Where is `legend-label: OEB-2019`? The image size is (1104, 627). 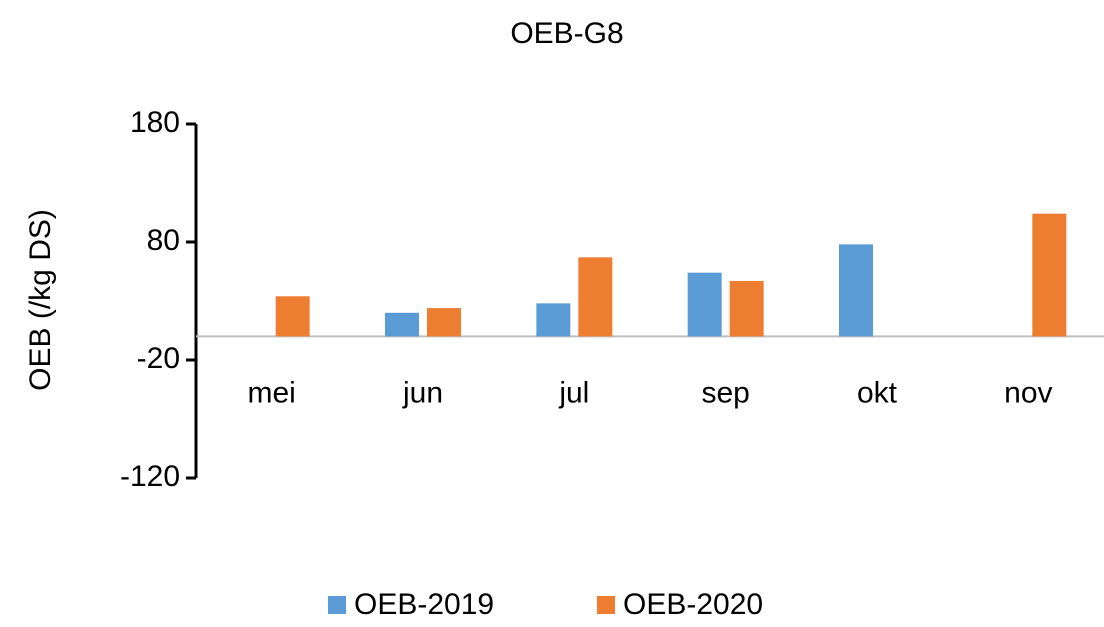 legend-label: OEB-2019 is located at coordinates (424, 604).